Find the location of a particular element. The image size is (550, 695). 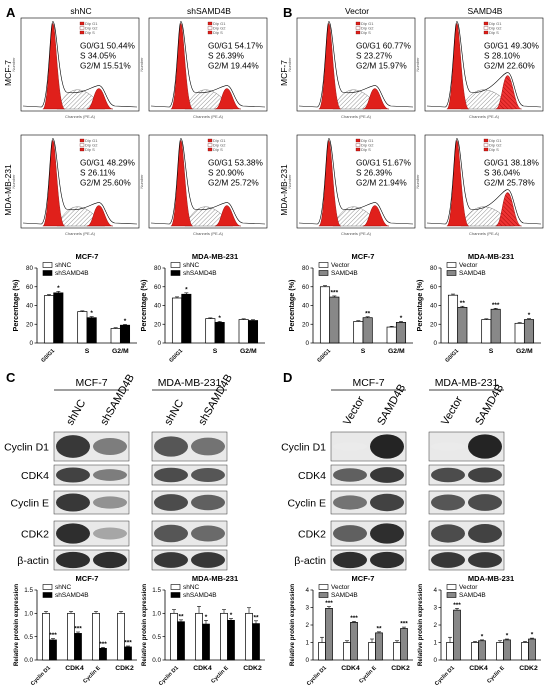

panel-B-row-label-1: MDA-MB-231 is located at coordinates (284, 190).